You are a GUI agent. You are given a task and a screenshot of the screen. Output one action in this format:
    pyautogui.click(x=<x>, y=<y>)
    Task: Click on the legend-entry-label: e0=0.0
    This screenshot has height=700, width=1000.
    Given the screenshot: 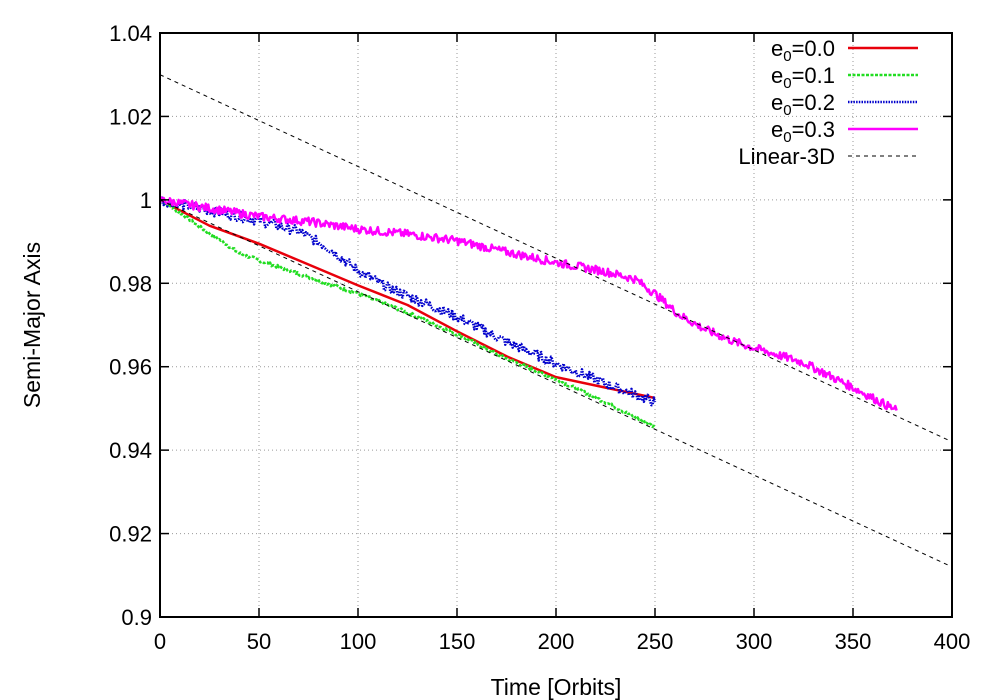 What is the action you would take?
    pyautogui.click(x=803, y=50)
    